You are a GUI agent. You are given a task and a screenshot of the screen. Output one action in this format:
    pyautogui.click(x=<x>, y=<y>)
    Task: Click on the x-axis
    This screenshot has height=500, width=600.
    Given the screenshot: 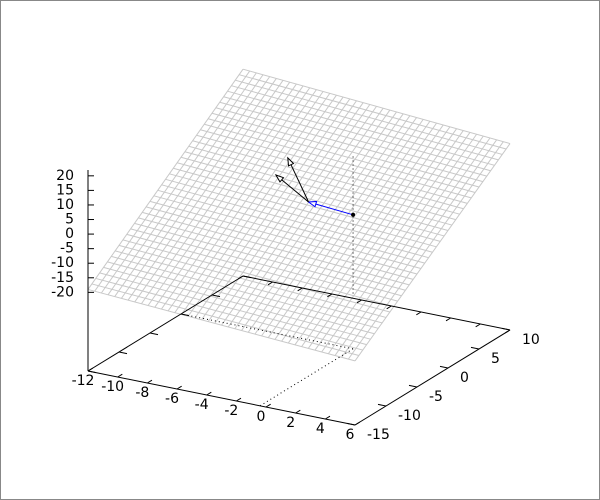 What is the action you would take?
    pyautogui.click(x=221, y=398)
    